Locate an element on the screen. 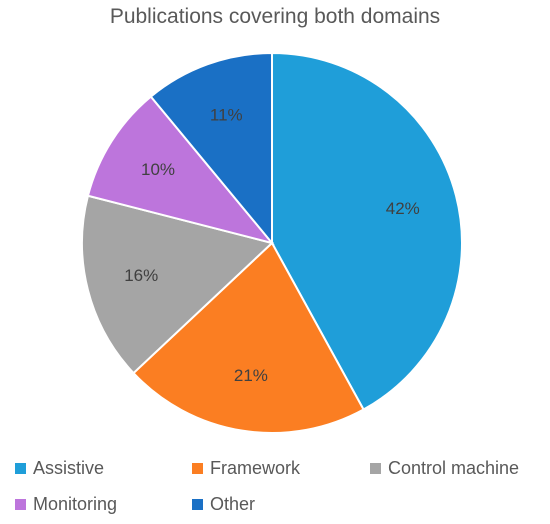 The image size is (550, 524). legend-swatch-framework is located at coordinates (197, 468).